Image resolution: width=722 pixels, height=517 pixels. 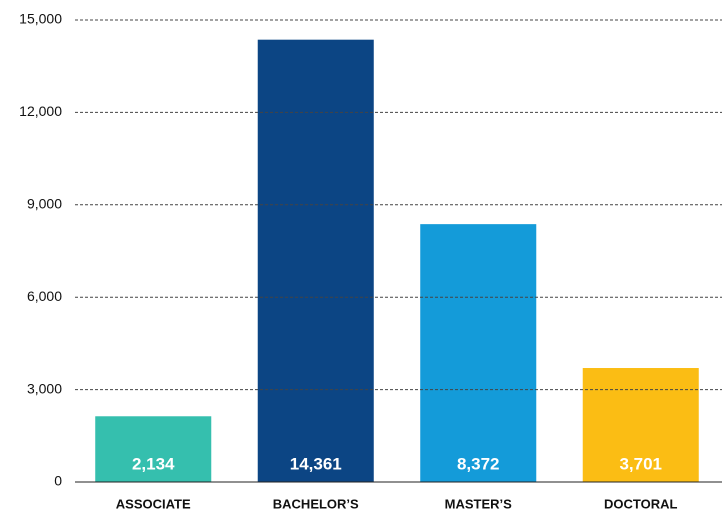 What do you see at coordinates (640, 463) in the screenshot?
I see `value-label: 3,701` at bounding box center [640, 463].